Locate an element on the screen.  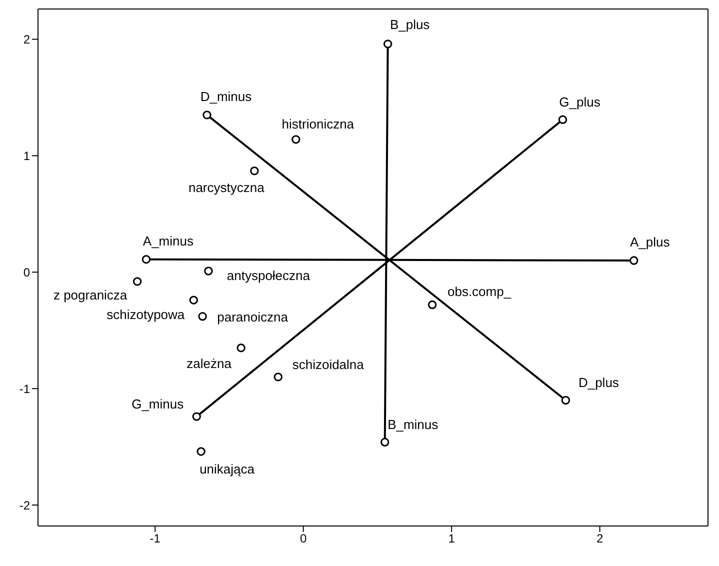
annotation: antyspołeczna is located at coordinates (268, 275).